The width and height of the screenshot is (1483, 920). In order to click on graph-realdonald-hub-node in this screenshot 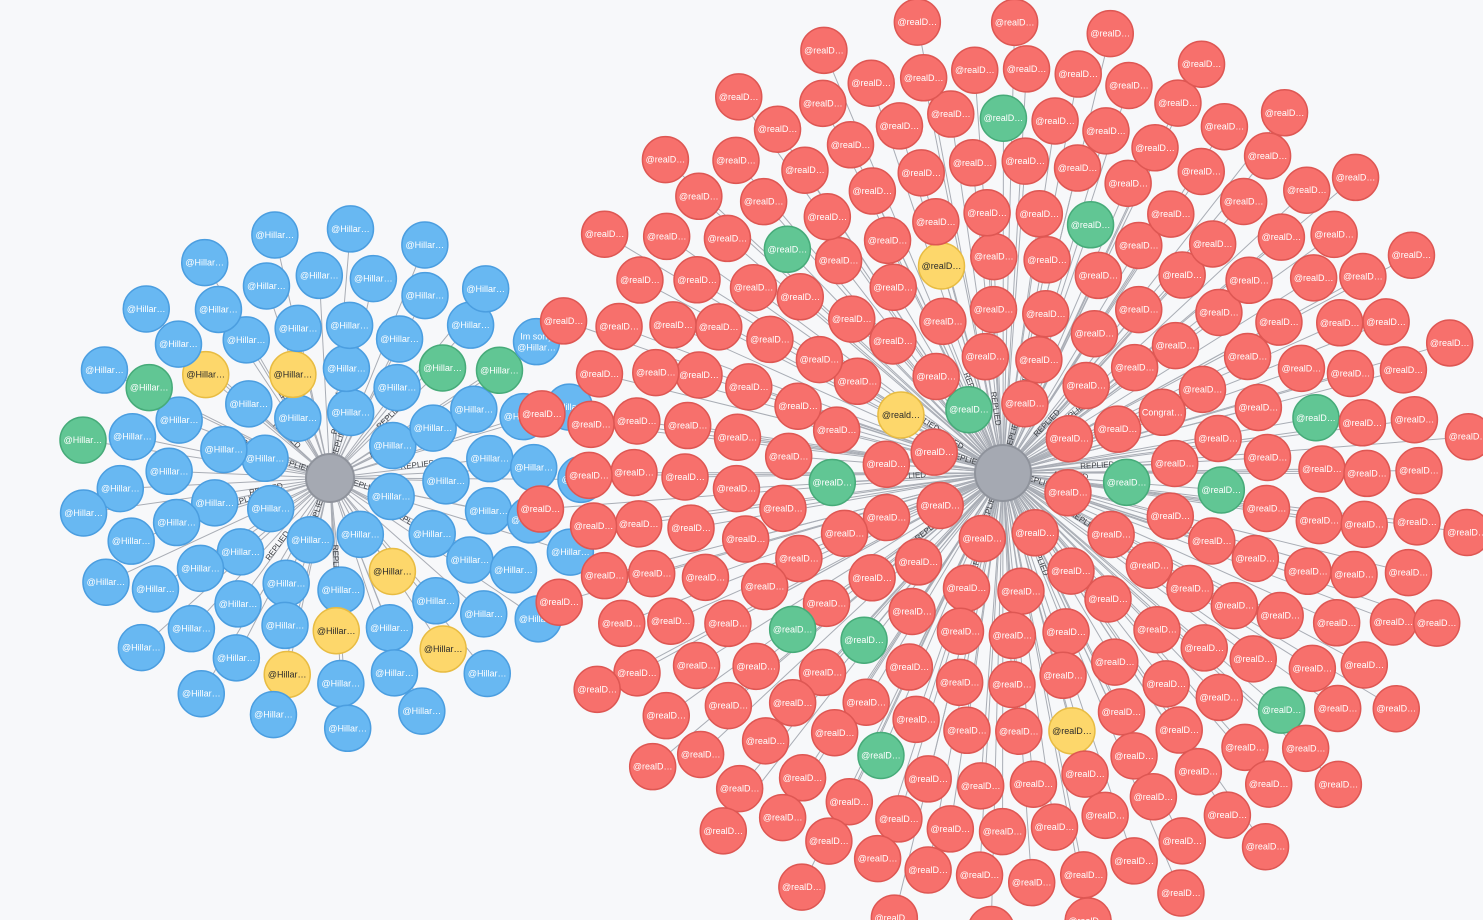, I will do `click(1003, 473)`.